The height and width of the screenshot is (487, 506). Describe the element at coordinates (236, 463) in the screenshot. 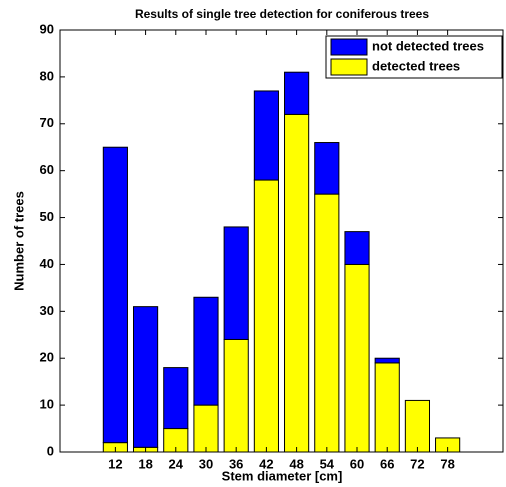

I see `x-tick-label: 36` at that location.